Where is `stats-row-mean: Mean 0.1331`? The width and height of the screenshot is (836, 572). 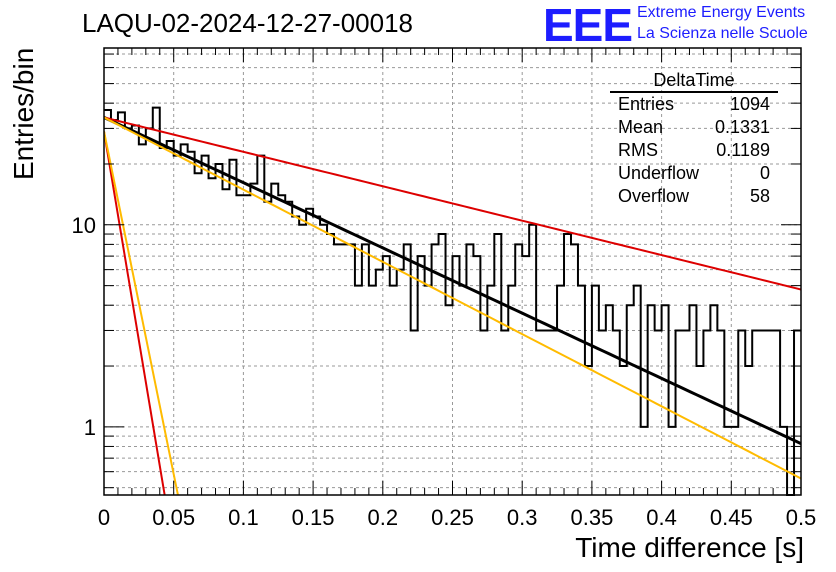
stats-row-mean: Mean 0.1331 is located at coordinates (694, 127).